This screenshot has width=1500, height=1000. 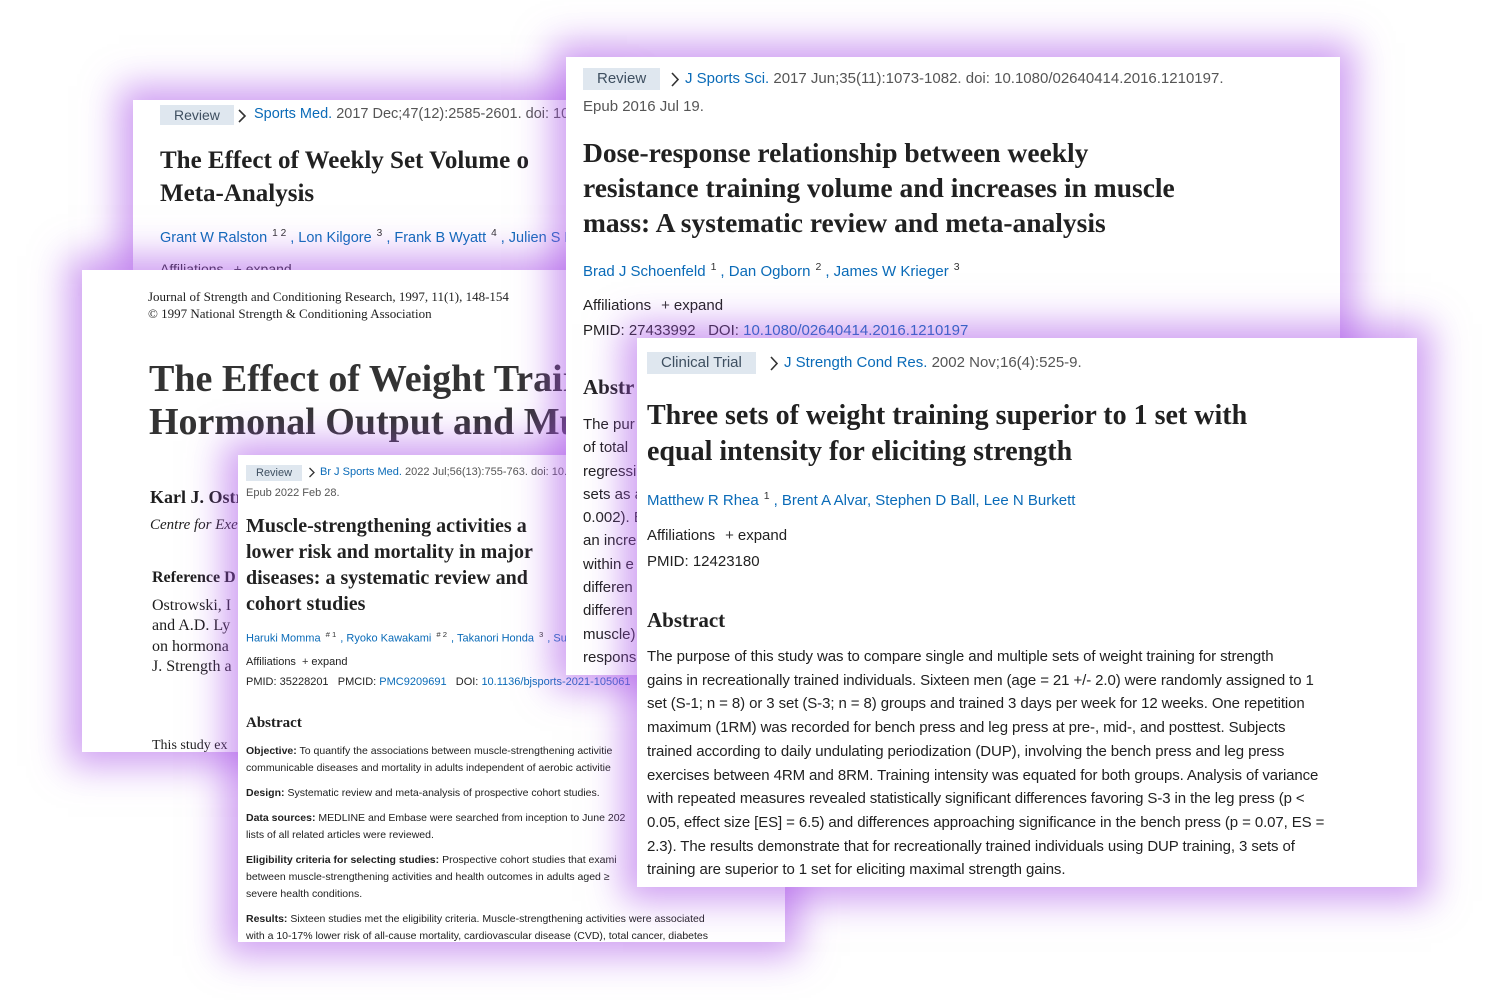 I want to click on abstract-line: respons, so click(x=610, y=657).